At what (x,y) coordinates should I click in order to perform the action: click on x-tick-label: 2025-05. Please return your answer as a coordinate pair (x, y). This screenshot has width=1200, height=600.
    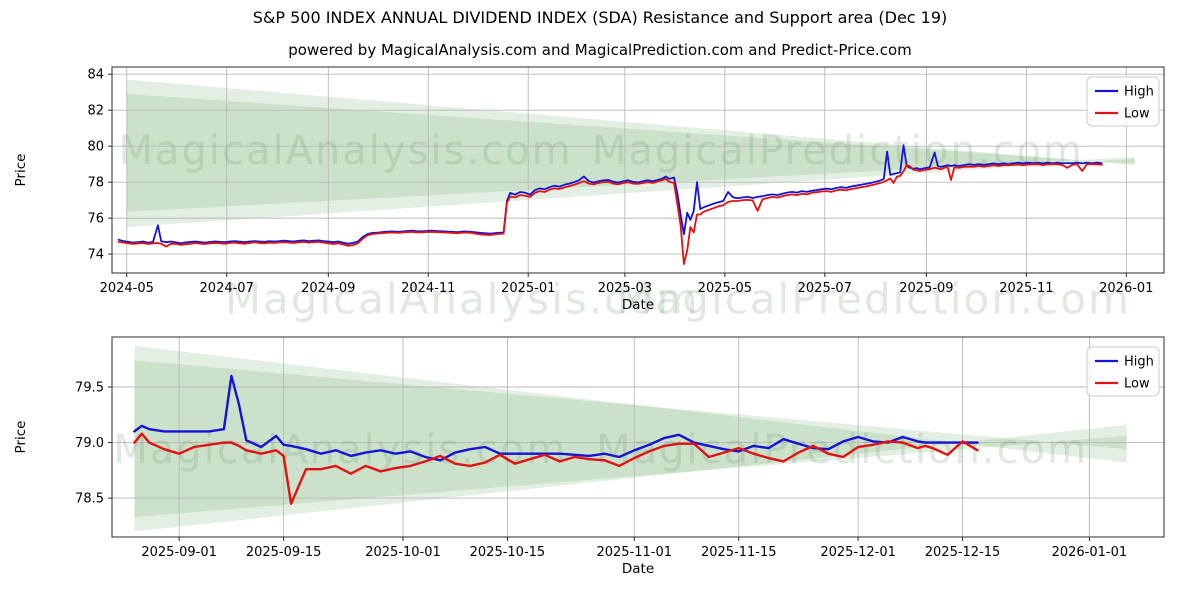
    Looking at the image, I should click on (725, 288).